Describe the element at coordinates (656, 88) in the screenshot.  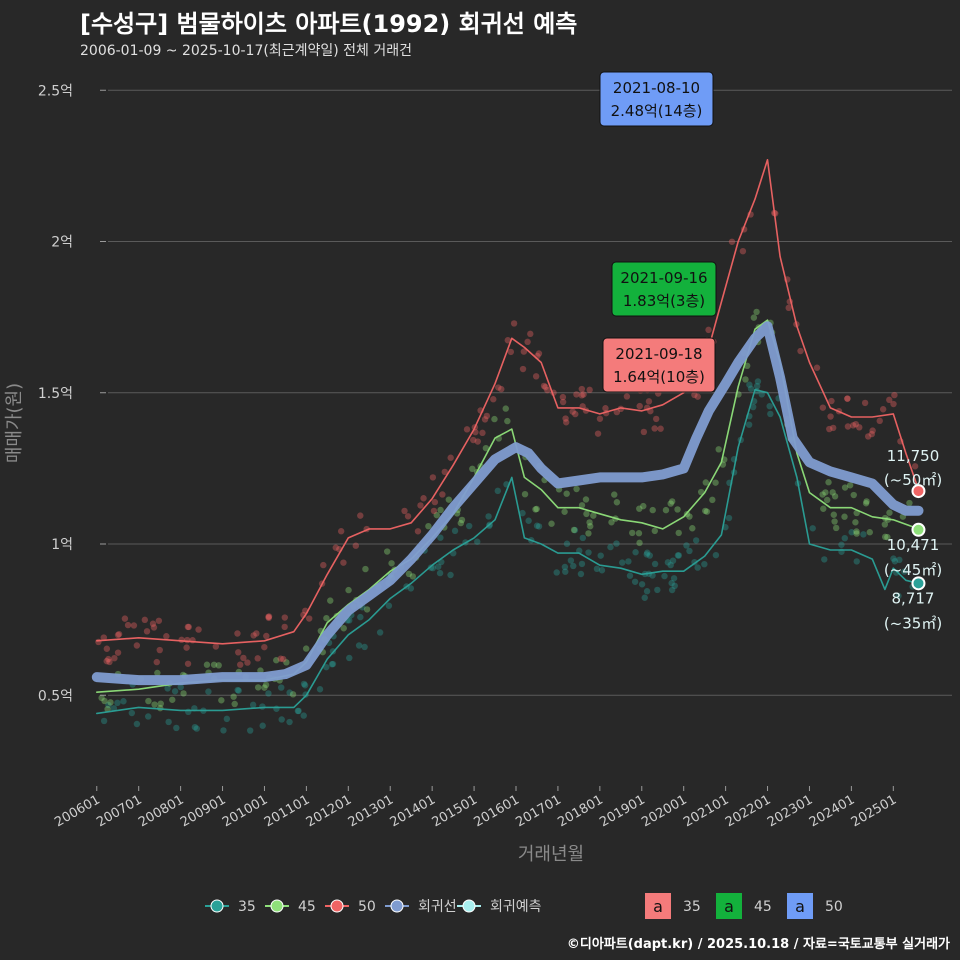
I see `annotation-date: 2021-08-10` at that location.